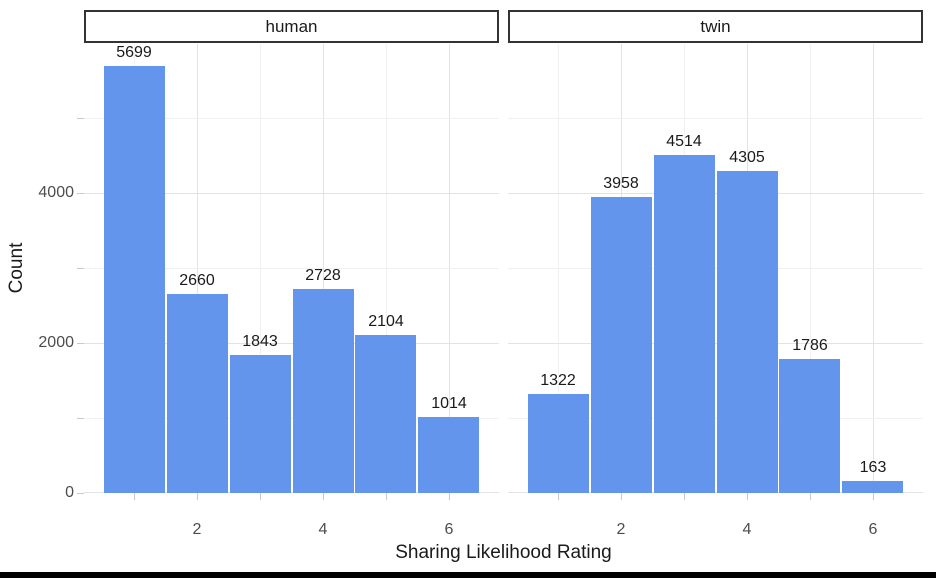 Image resolution: width=936 pixels, height=578 pixels. What do you see at coordinates (197, 280) in the screenshot?
I see `bar-value-label: 2660` at bounding box center [197, 280].